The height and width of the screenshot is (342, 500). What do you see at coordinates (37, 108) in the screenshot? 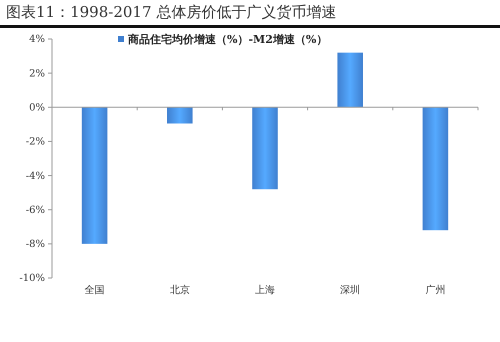
I see `y-tick-label: 0%` at bounding box center [37, 108].